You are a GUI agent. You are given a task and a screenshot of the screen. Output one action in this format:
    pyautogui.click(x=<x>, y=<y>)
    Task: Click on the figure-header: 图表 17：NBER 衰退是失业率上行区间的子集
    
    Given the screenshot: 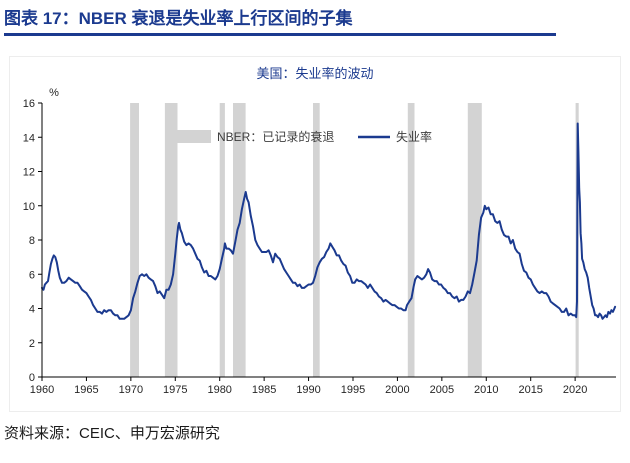 What is the action you would take?
    pyautogui.click(x=315, y=18)
    